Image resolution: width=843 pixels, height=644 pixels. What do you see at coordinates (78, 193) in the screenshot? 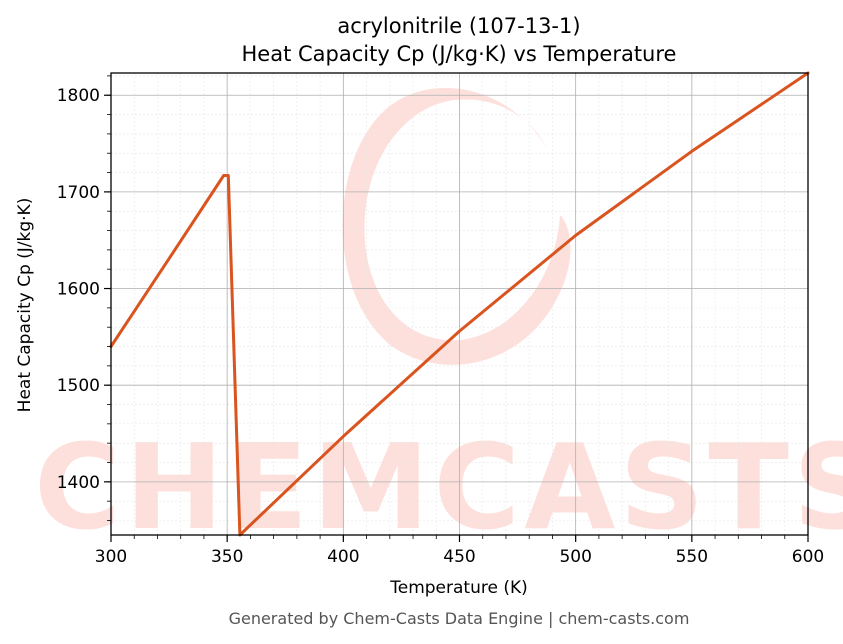
I see `y-tick-label: 1700` at bounding box center [78, 193].